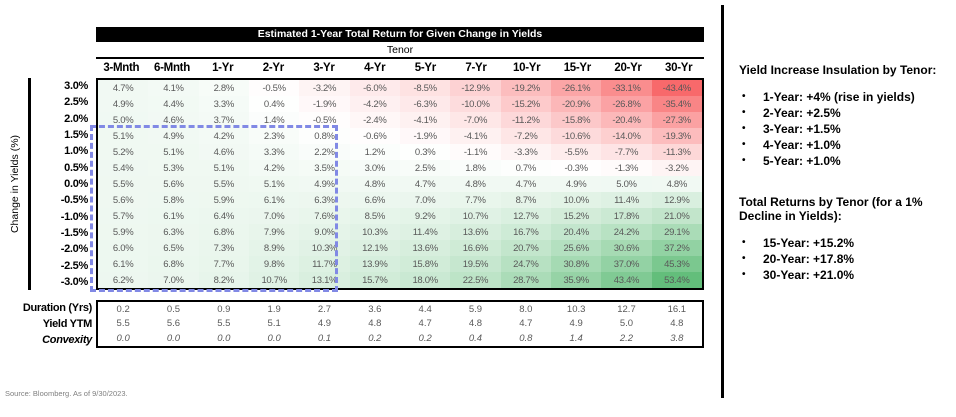 The width and height of the screenshot is (956, 417). I want to click on footer-cell: 4.8, so click(475, 324).